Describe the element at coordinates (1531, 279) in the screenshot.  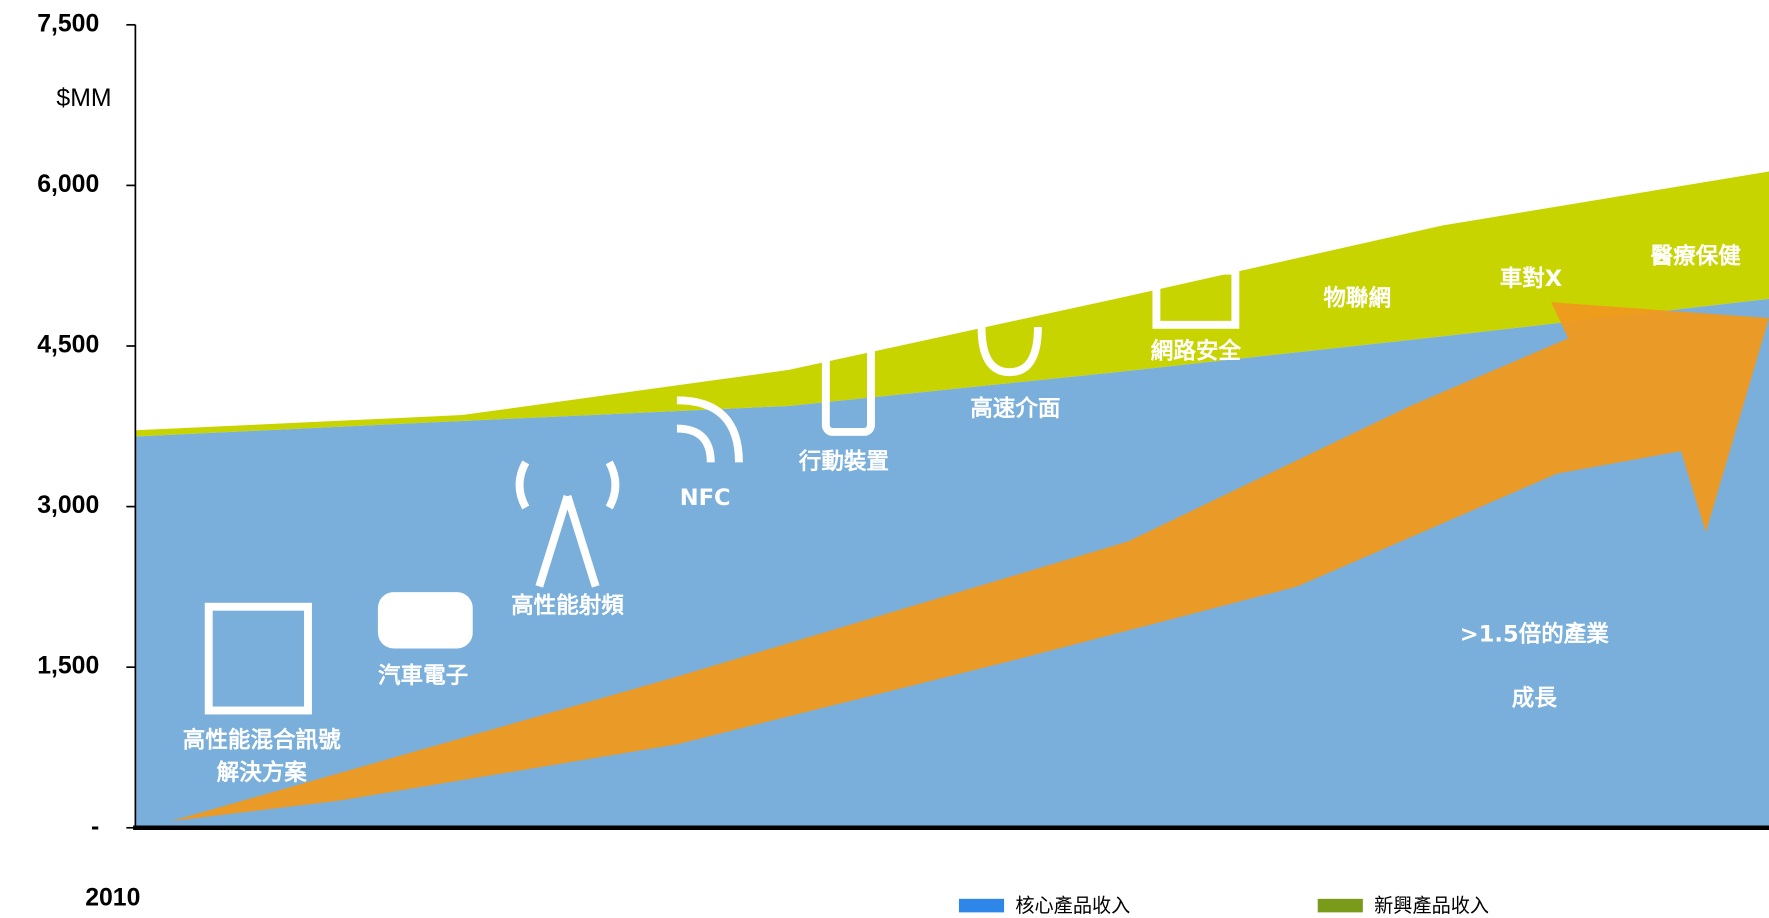
I see `annotation: 車對X` at that location.